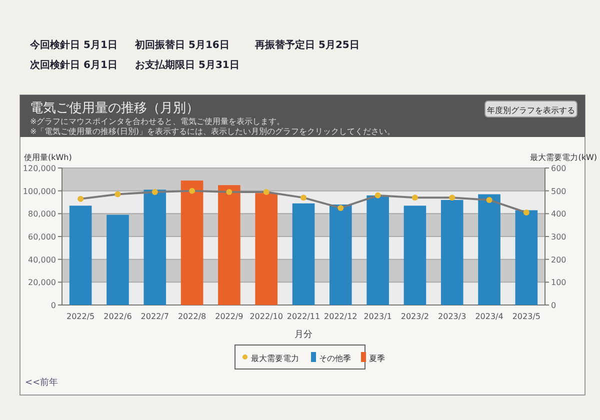  I want to click on y2-tick-label: 500, so click(558, 191).